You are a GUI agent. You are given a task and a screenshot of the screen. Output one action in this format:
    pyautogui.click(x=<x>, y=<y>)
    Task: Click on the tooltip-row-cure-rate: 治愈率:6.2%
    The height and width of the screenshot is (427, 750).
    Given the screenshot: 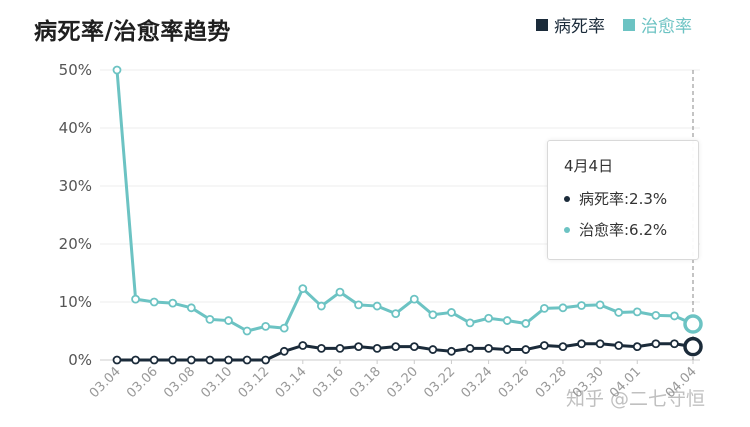 What is the action you would take?
    pyautogui.click(x=631, y=229)
    